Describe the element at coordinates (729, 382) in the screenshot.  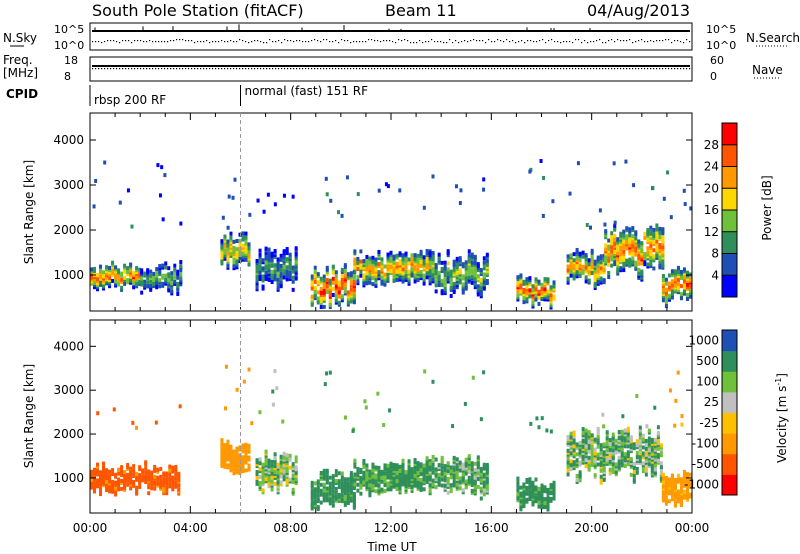
I see `velocity-colorbar-swatch` at that location.